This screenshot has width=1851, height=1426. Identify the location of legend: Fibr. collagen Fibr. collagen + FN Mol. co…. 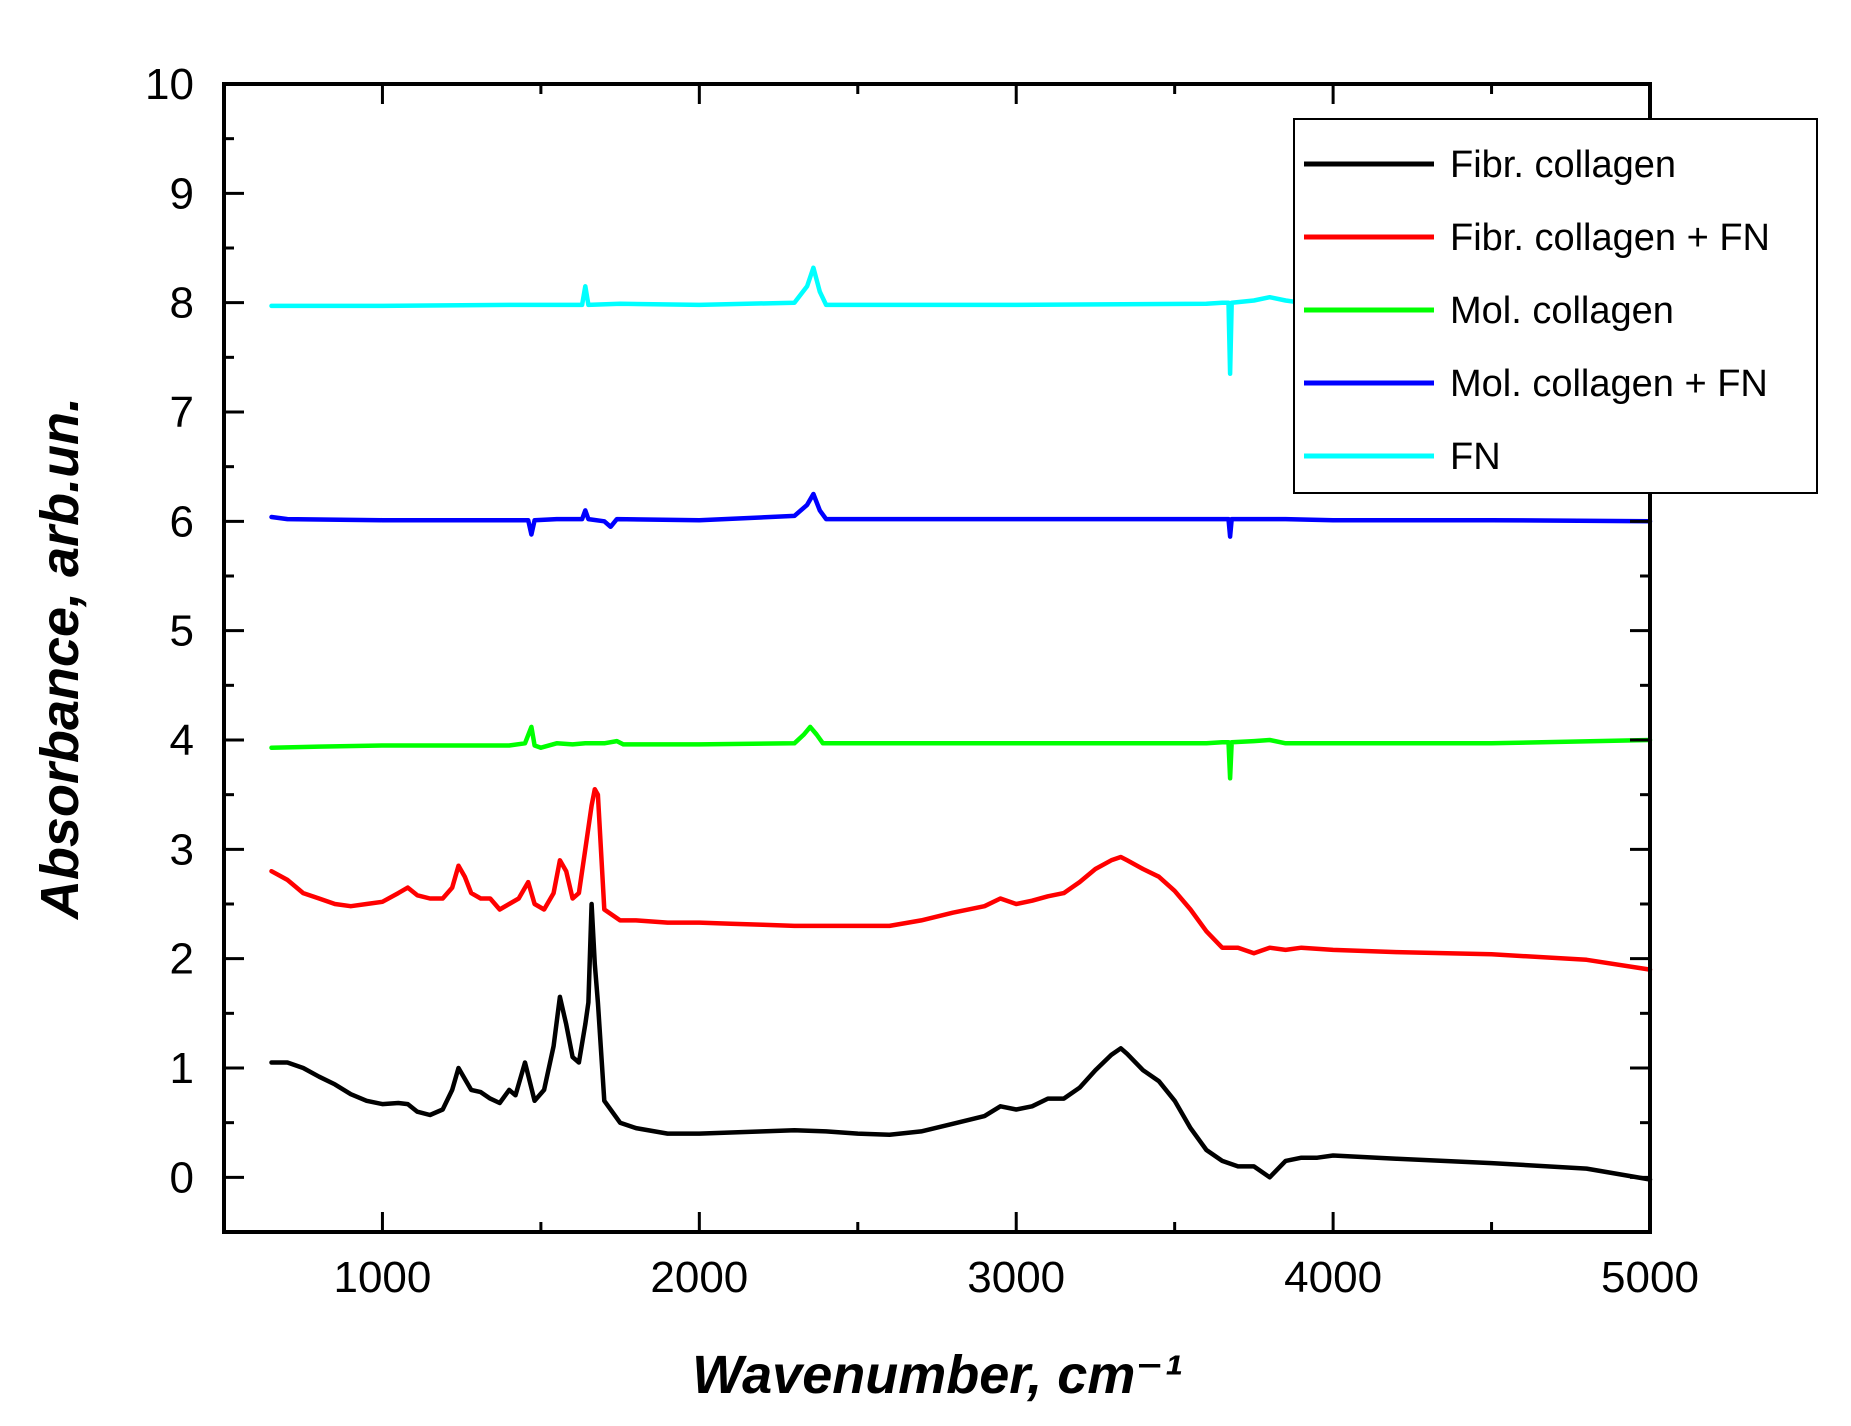
(1555, 306).